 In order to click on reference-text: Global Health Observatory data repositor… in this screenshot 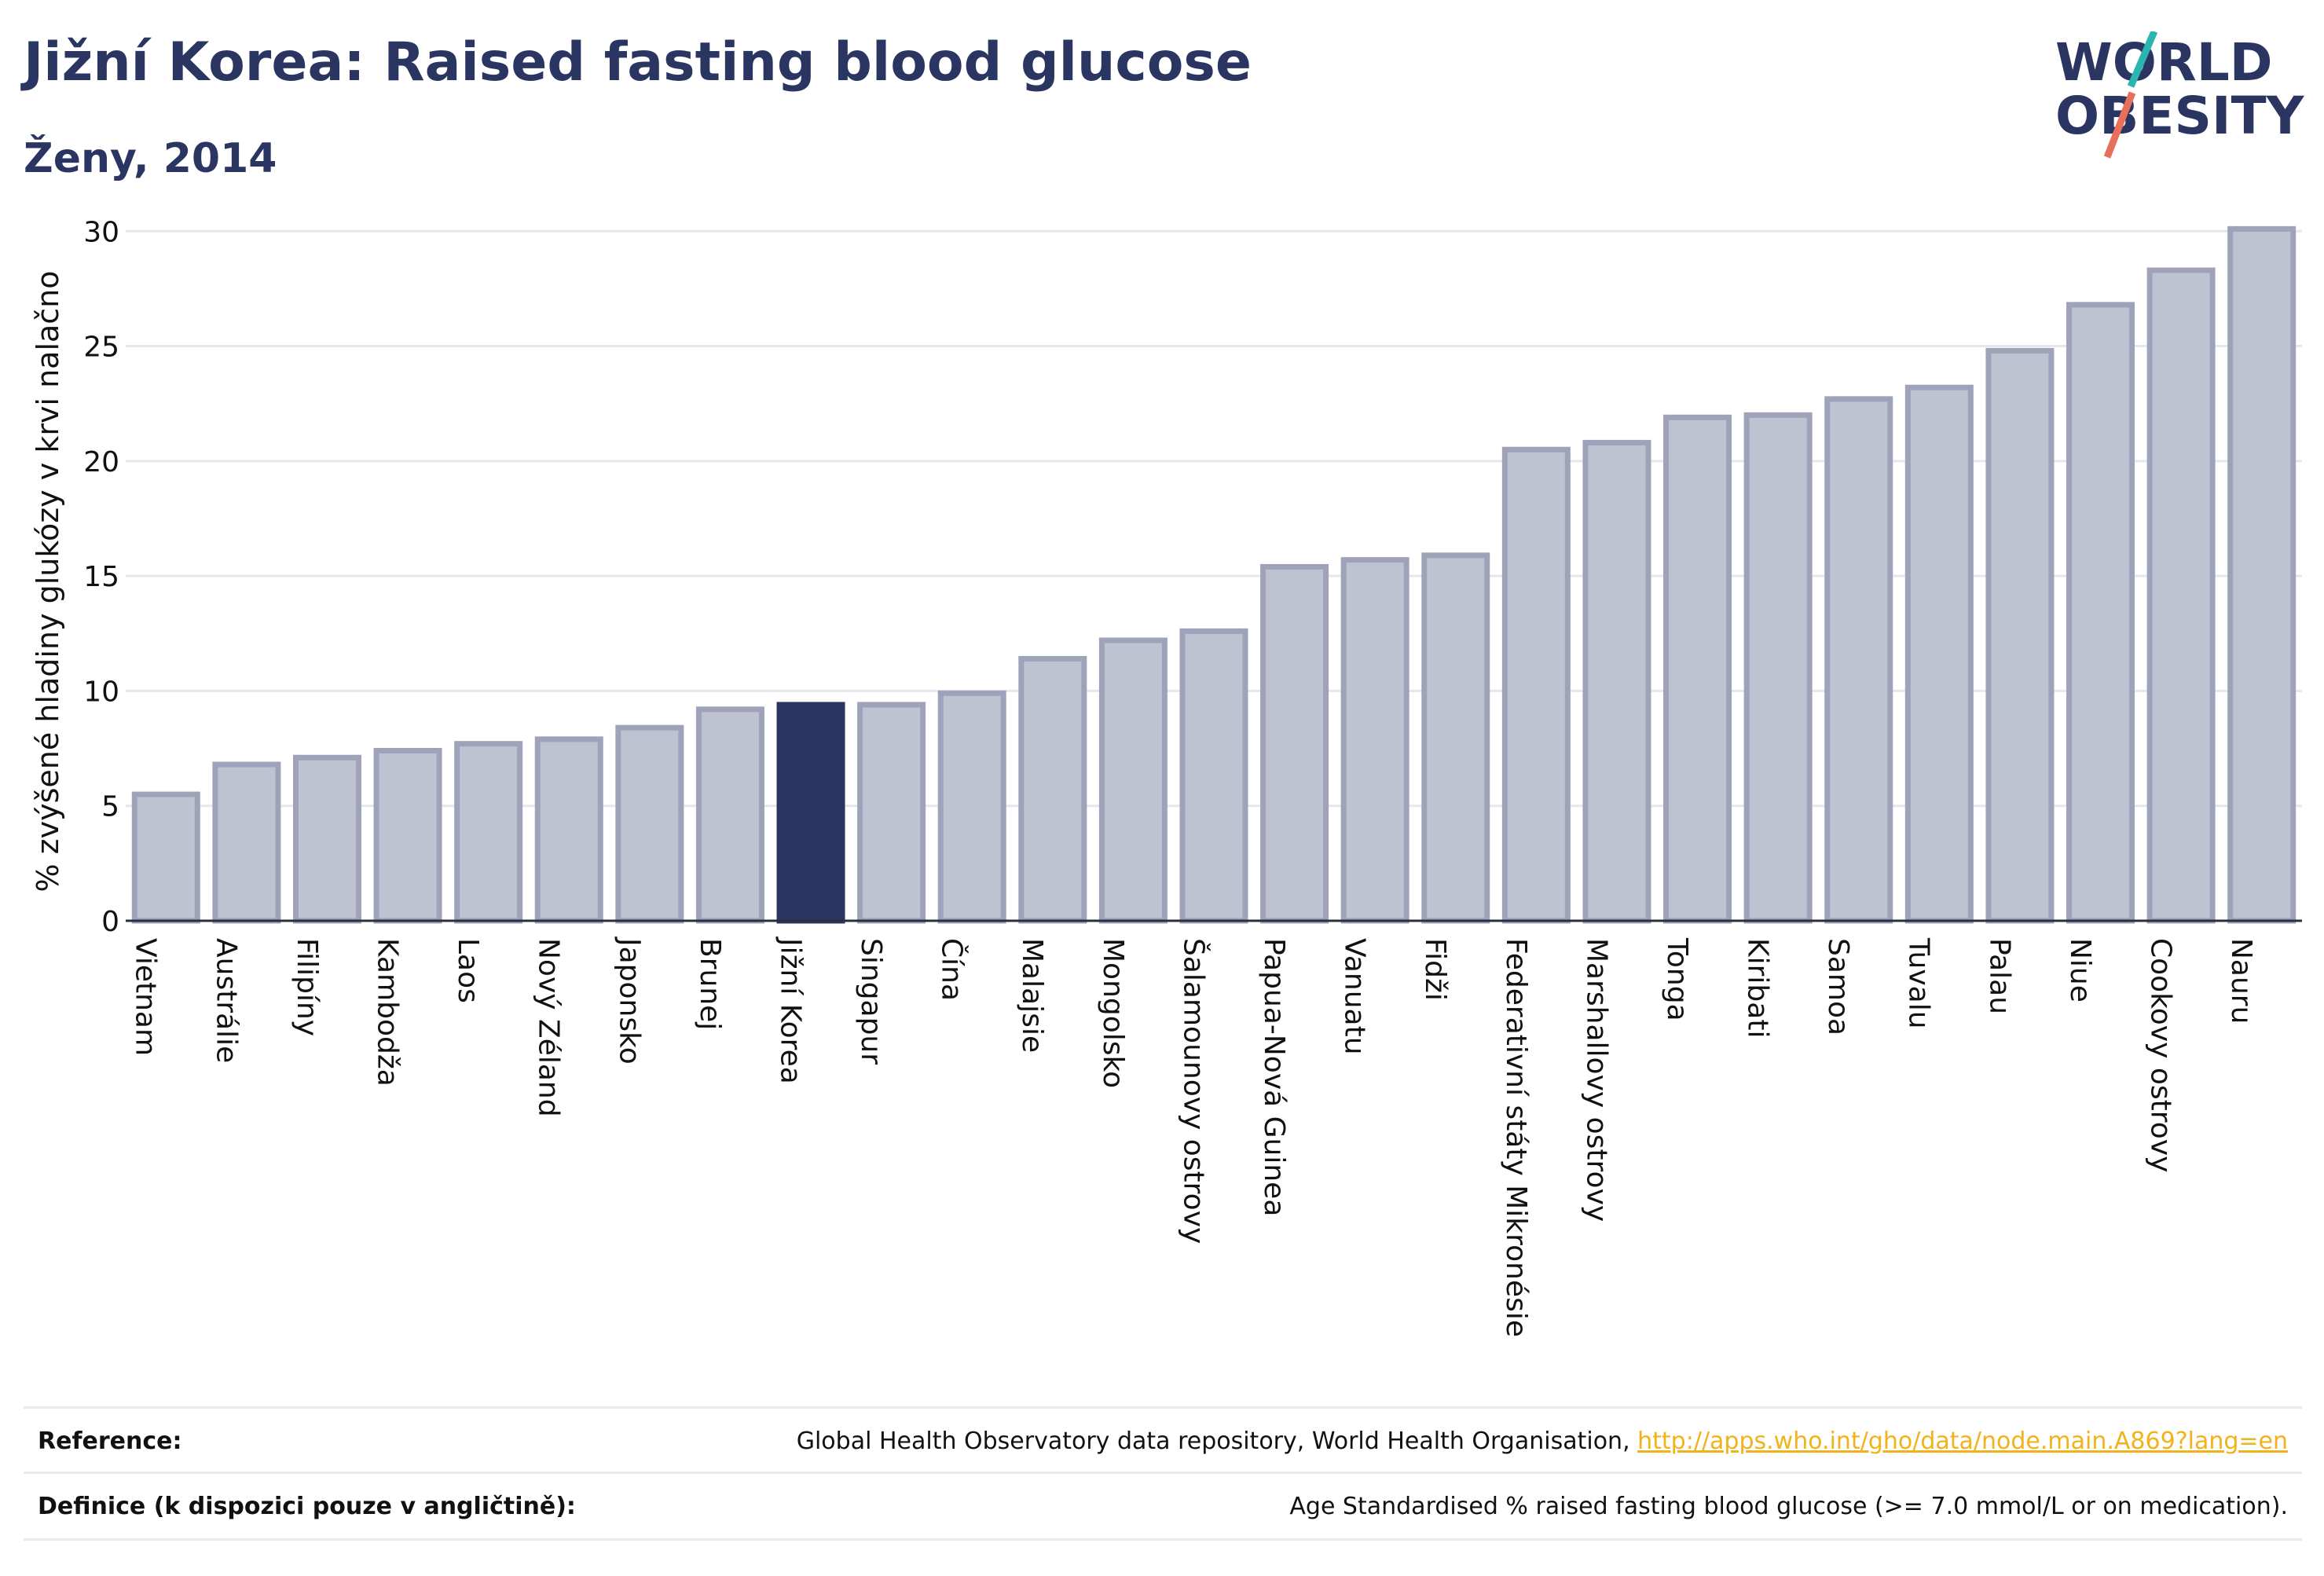, I will do `click(1217, 1441)`.